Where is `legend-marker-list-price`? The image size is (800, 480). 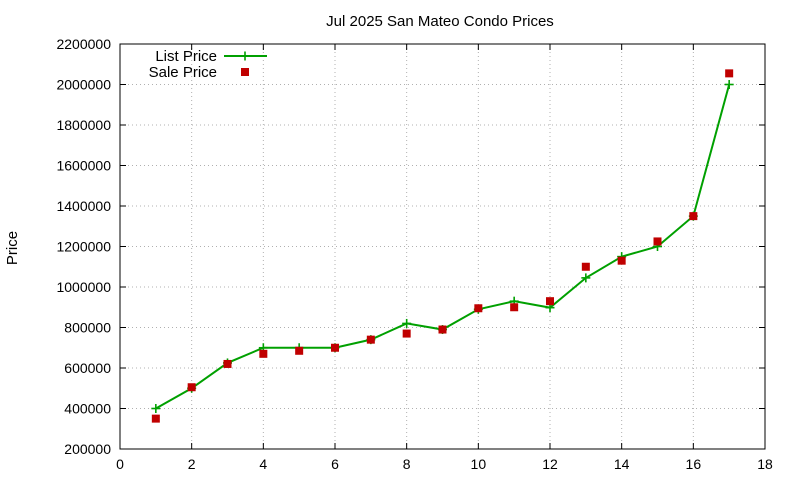 legend-marker-list-price is located at coordinates (245, 56).